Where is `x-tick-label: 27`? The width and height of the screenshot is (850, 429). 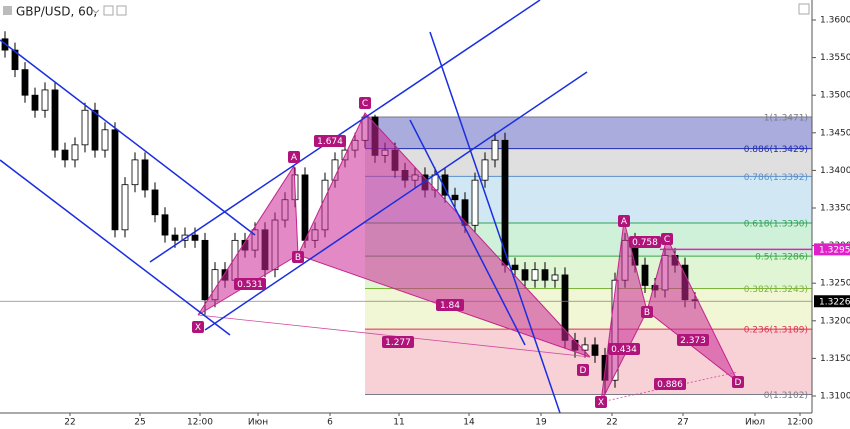
x-tick-label: 27 is located at coordinates (682, 423).